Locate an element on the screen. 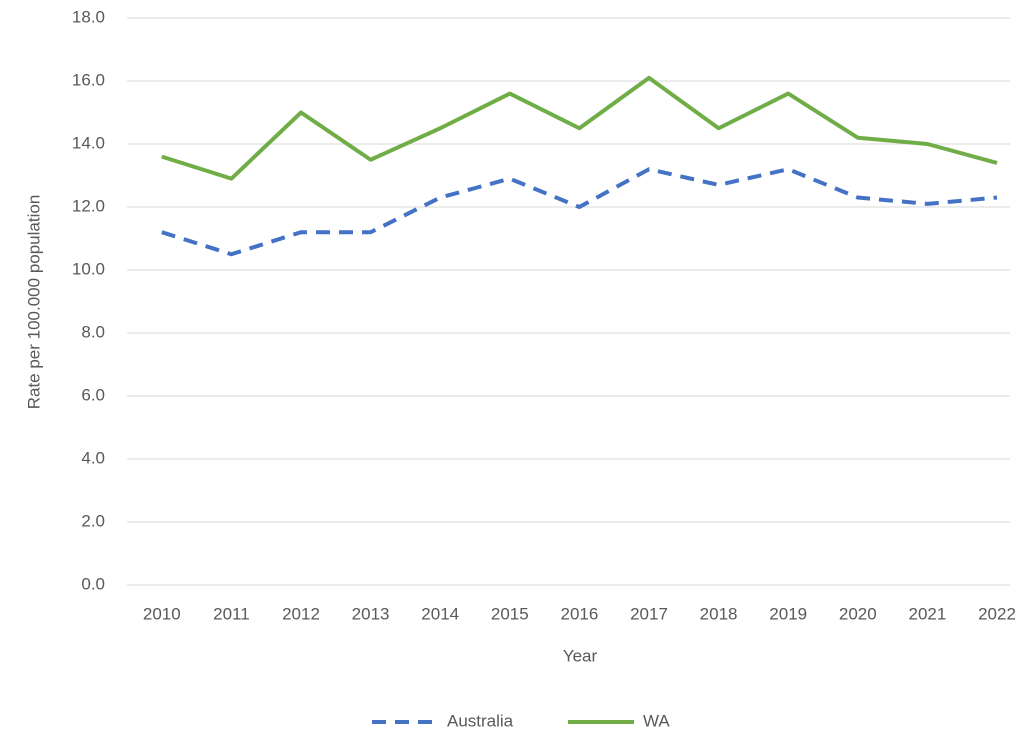 The image size is (1021, 737). x-tick-label: 2018 is located at coordinates (719, 613).